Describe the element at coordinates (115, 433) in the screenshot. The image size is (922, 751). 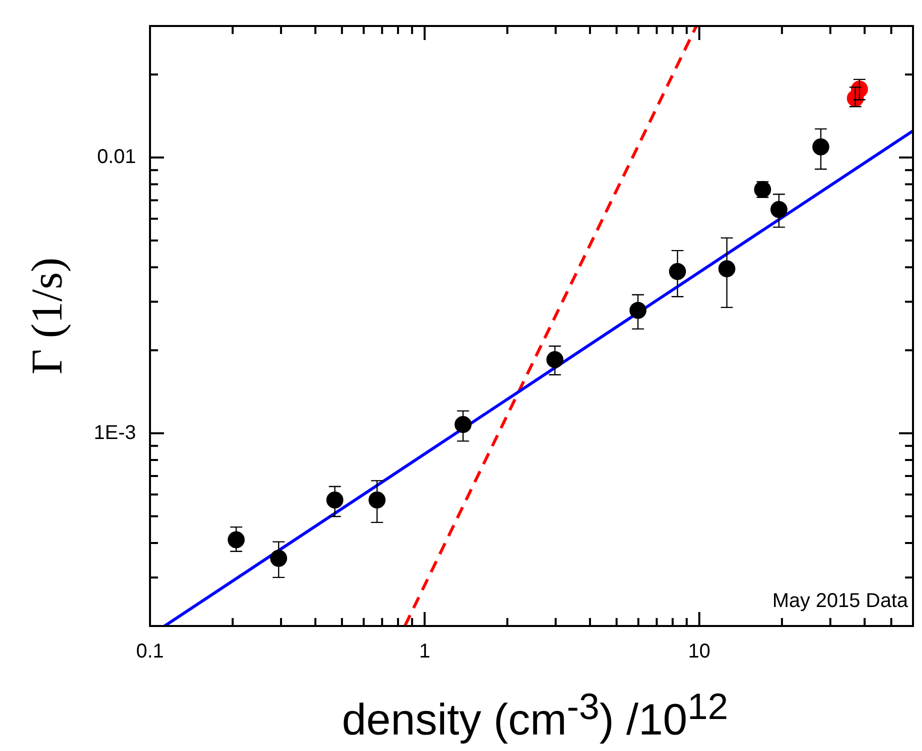
I see `y-tick-label: 1E-3` at that location.